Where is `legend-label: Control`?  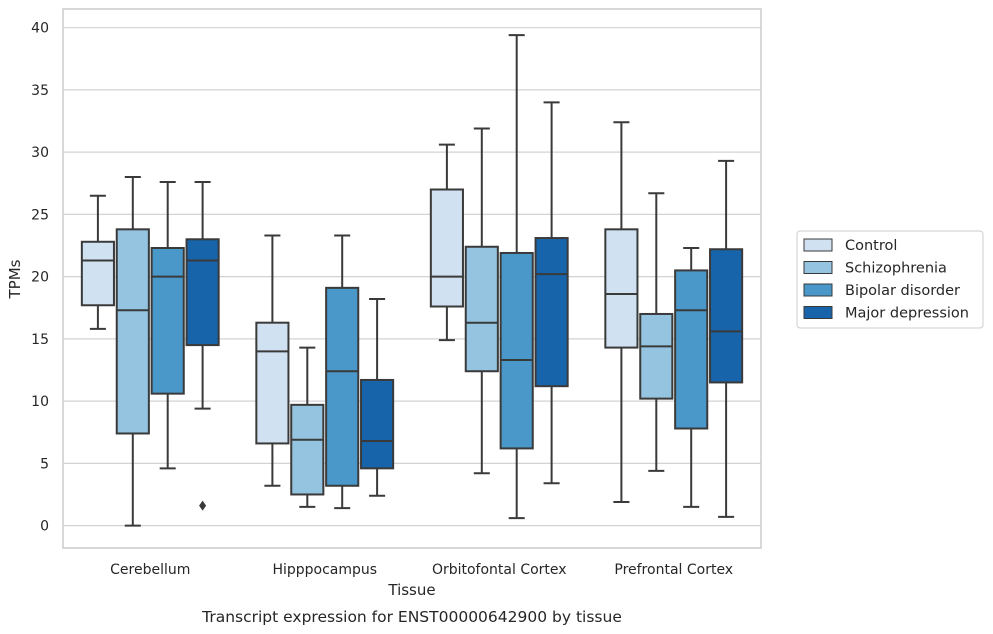
legend-label: Control is located at coordinates (871, 246).